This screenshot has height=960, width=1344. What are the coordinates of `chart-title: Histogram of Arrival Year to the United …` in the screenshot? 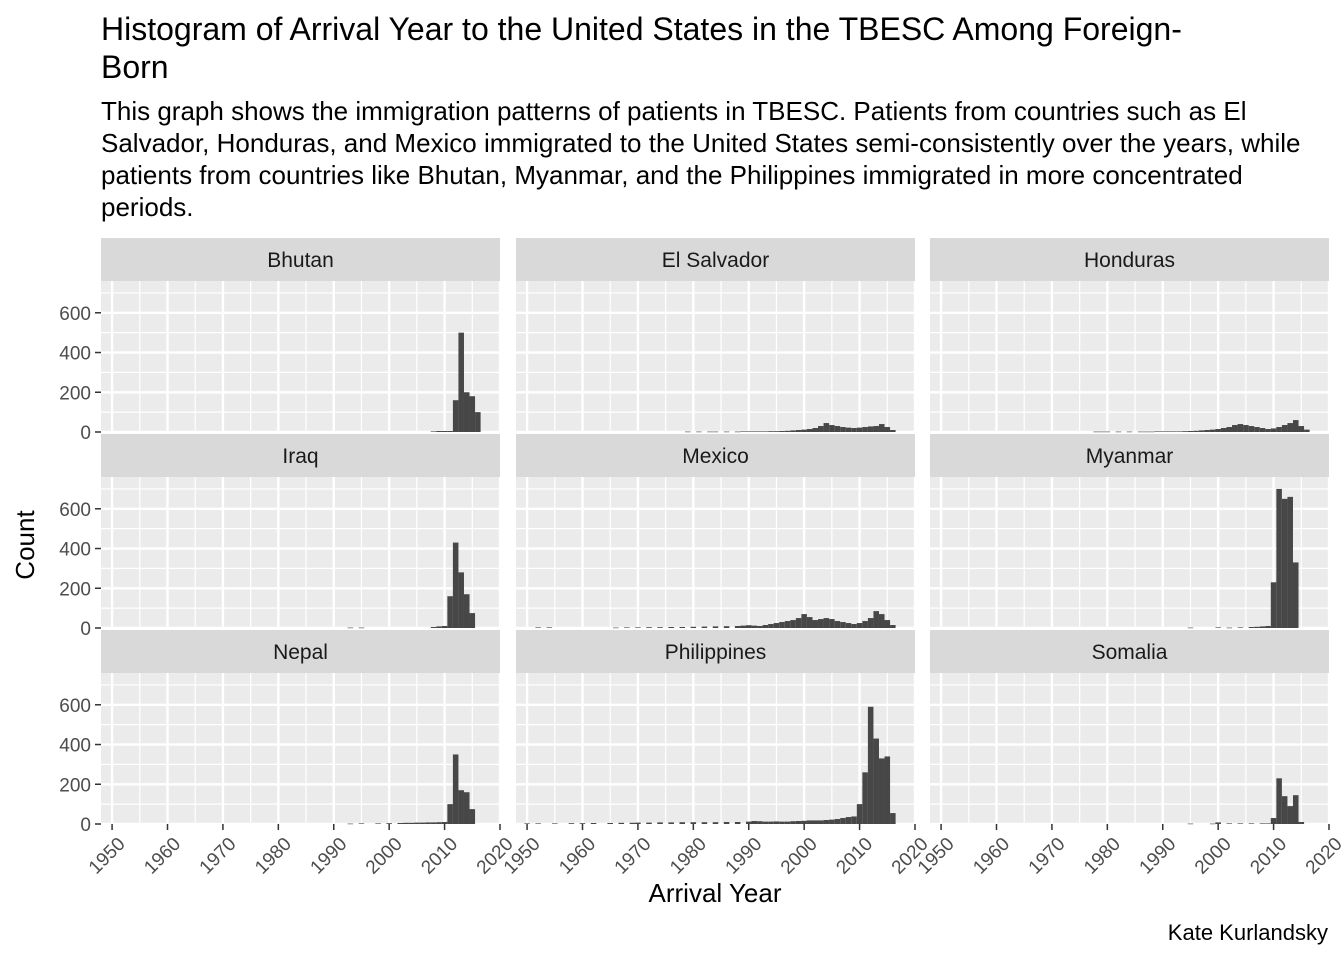 It's located at (641, 48).